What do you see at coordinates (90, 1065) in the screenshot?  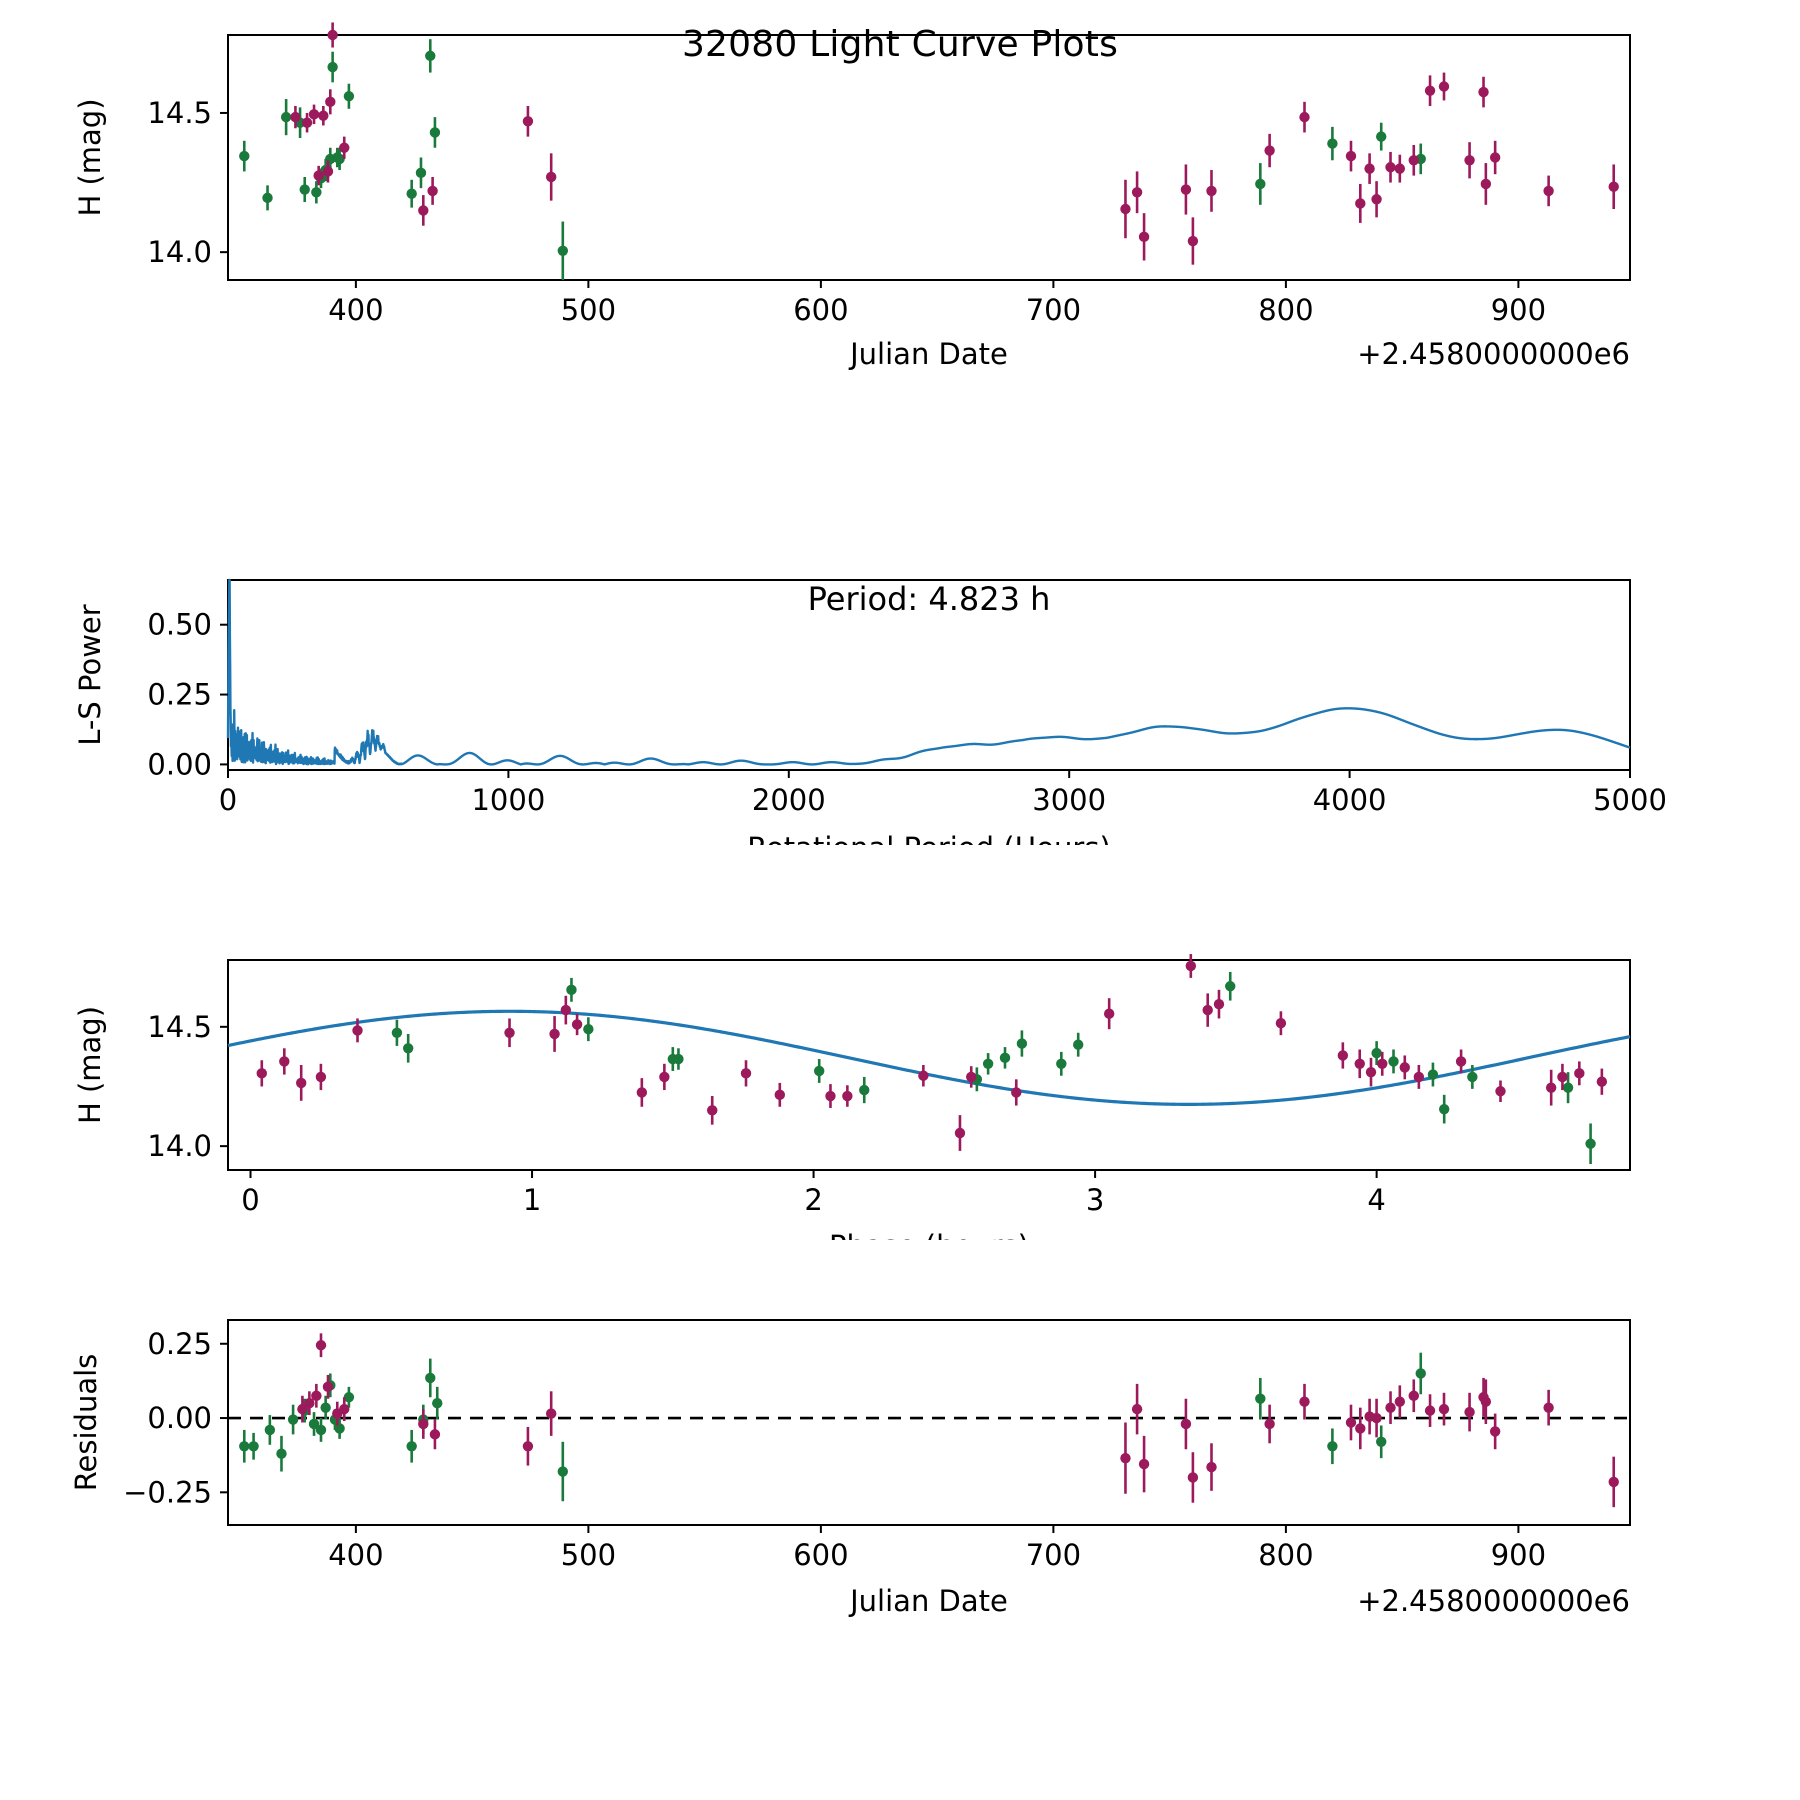 I see `y-axis-label: H (mag)` at bounding box center [90, 1065].